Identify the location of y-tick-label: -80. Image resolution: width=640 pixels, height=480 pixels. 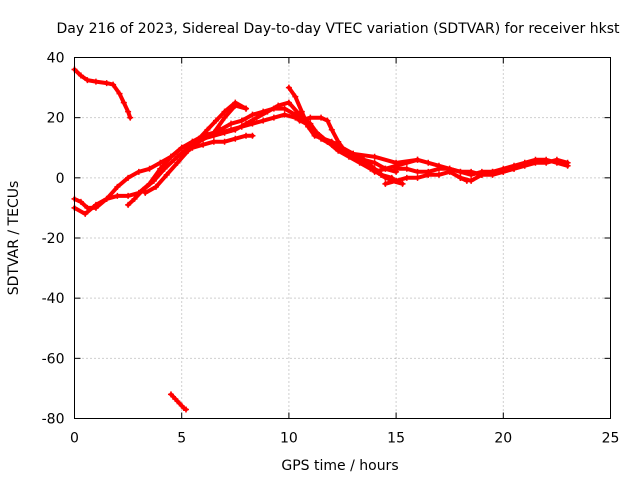
(53, 420).